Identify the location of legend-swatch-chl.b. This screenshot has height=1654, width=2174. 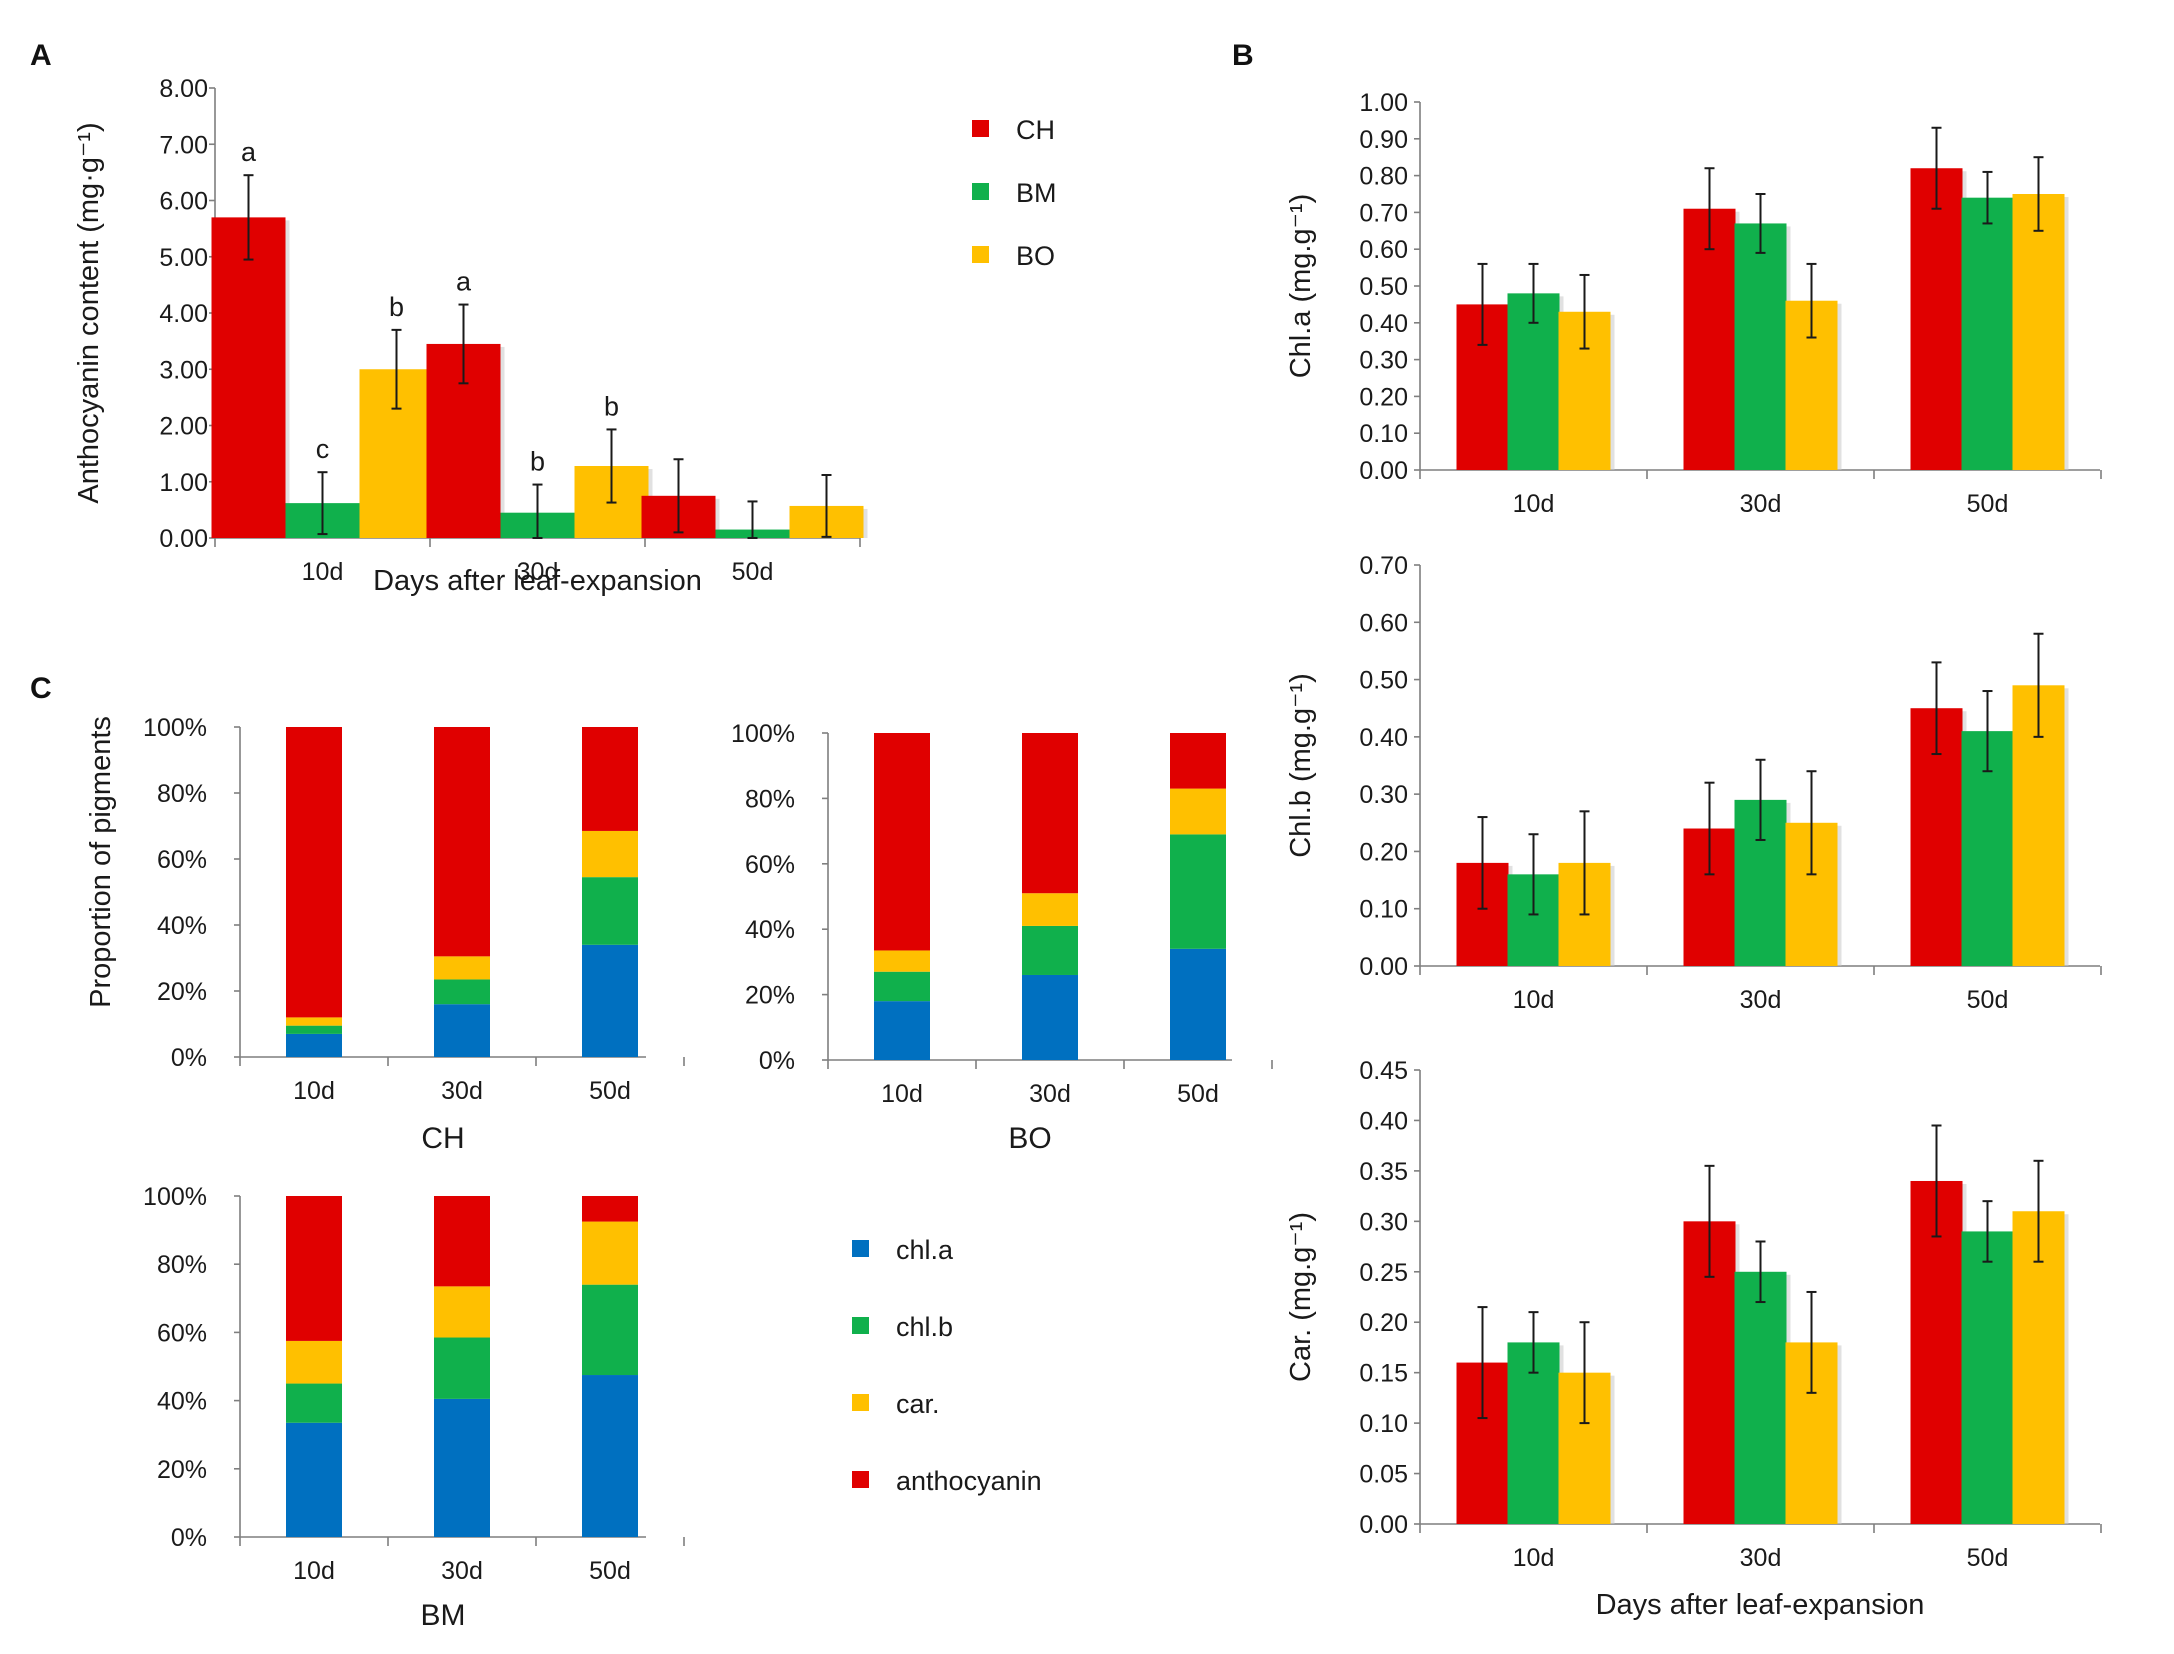
(860, 1325).